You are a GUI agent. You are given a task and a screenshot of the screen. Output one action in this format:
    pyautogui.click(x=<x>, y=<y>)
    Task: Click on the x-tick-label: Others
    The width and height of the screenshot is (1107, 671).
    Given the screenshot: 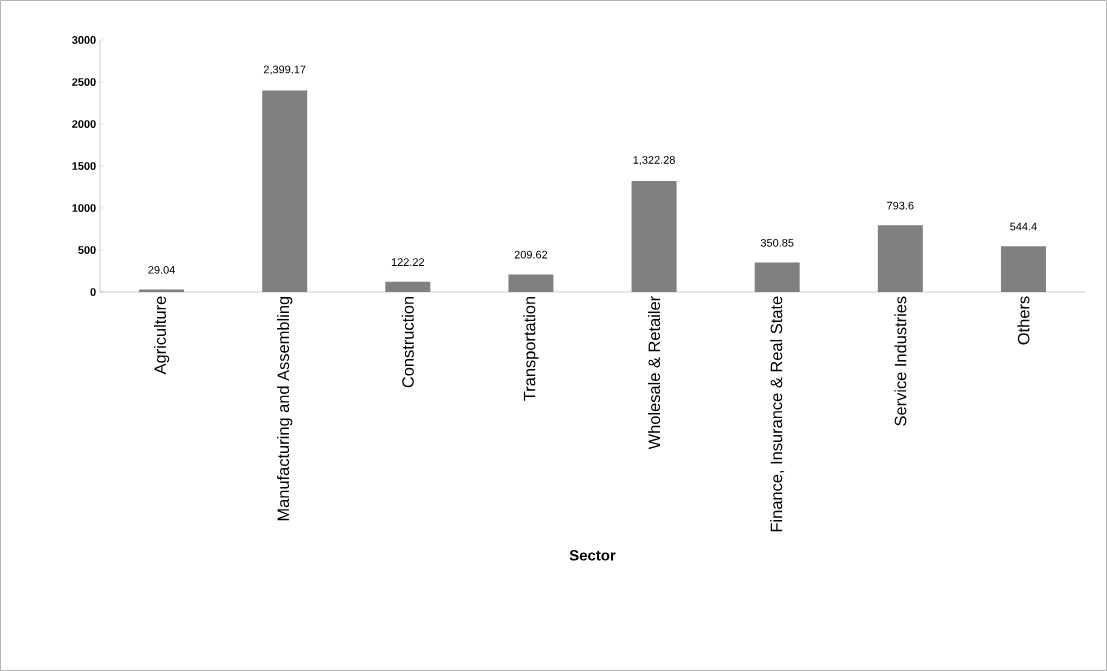 What is the action you would take?
    pyautogui.click(x=1023, y=320)
    